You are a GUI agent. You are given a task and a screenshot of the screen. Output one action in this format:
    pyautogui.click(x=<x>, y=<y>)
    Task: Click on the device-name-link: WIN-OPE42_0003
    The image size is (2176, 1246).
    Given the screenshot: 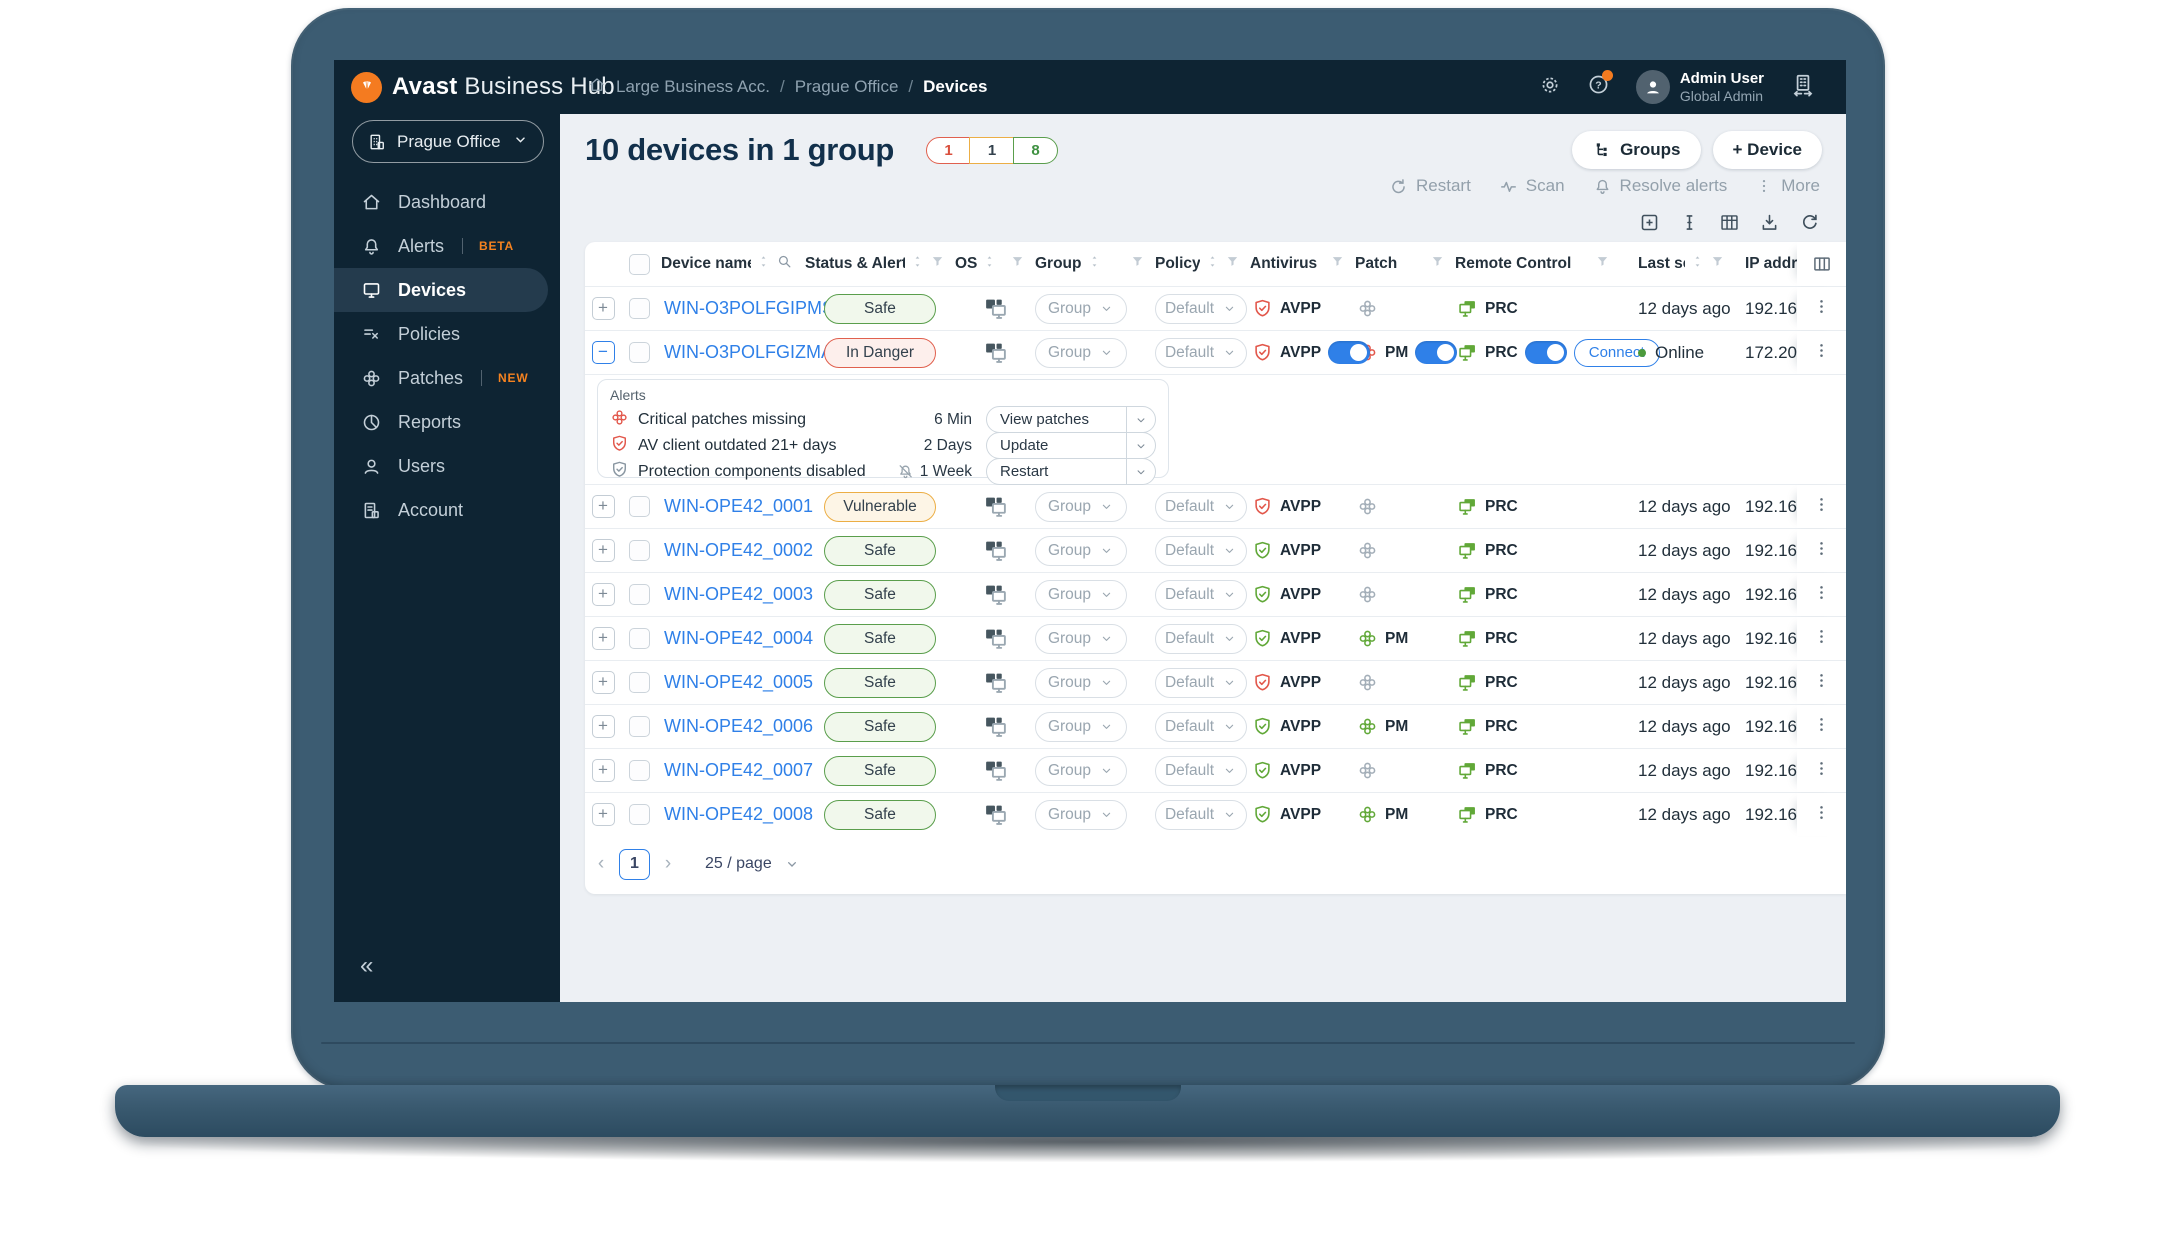 What is the action you would take?
    pyautogui.click(x=739, y=594)
    